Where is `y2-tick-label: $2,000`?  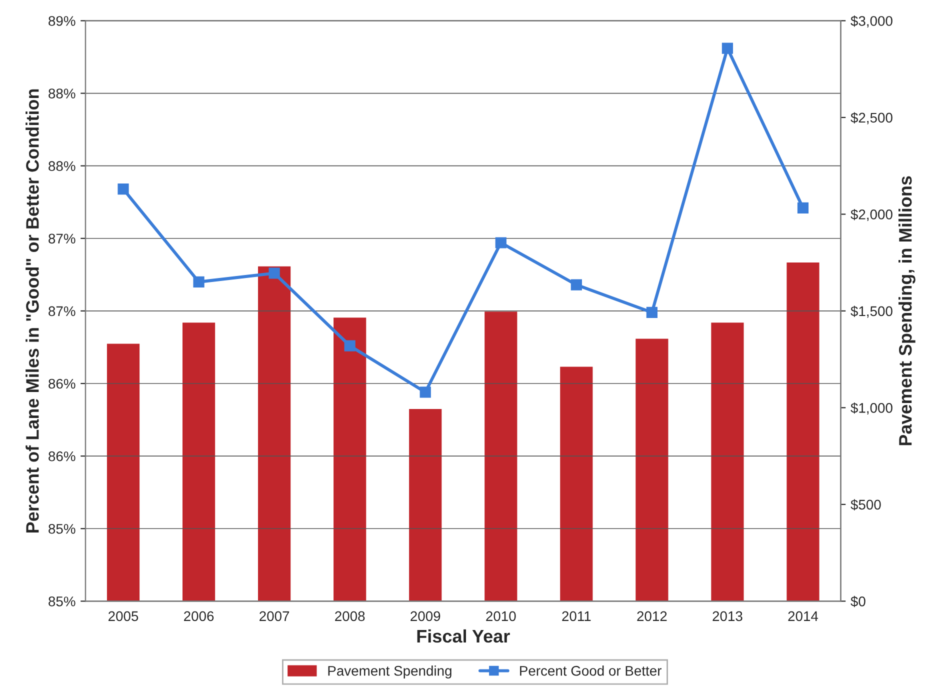 y2-tick-label: $2,000 is located at coordinates (871, 215).